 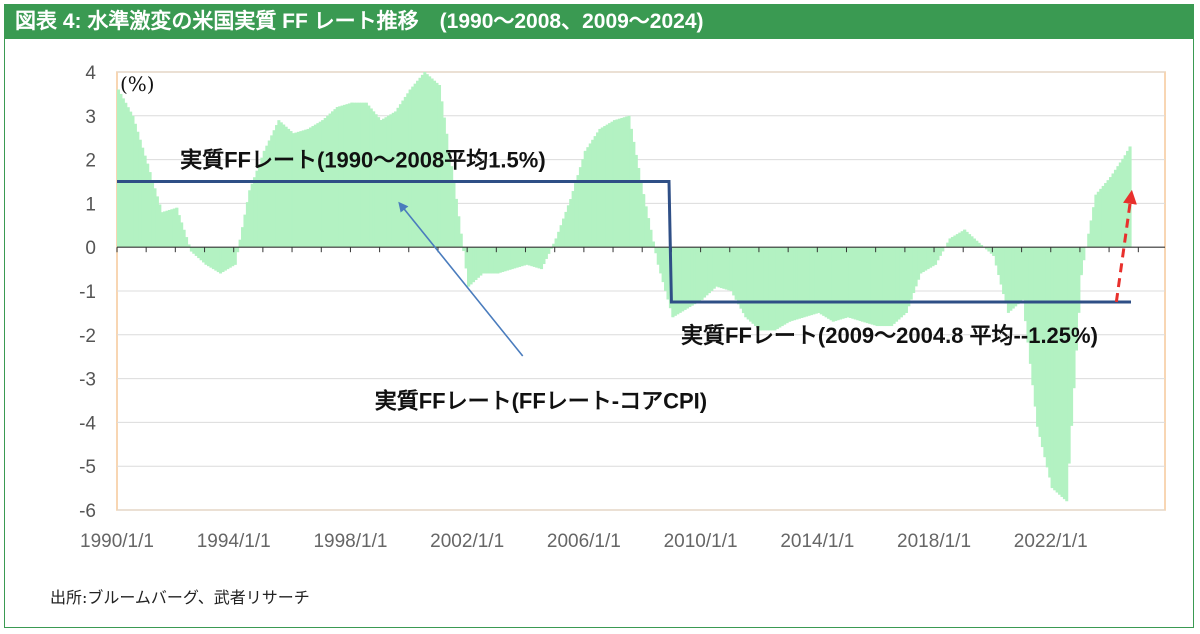 What do you see at coordinates (467, 541) in the screenshot?
I see `x-tick-label: 2002/1/1` at bounding box center [467, 541].